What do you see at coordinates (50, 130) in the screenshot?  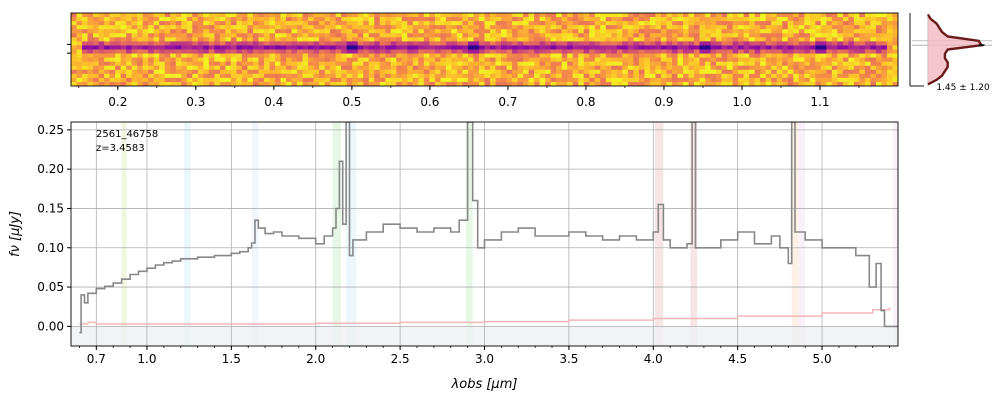 I see `y-tick-label: 0.25` at bounding box center [50, 130].